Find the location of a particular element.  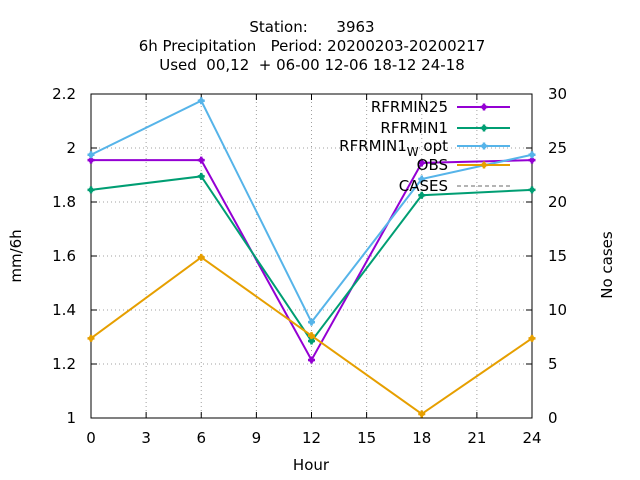

y2-tick-labels: 0 5 10 15 20 25 30 is located at coordinates (557, 256).